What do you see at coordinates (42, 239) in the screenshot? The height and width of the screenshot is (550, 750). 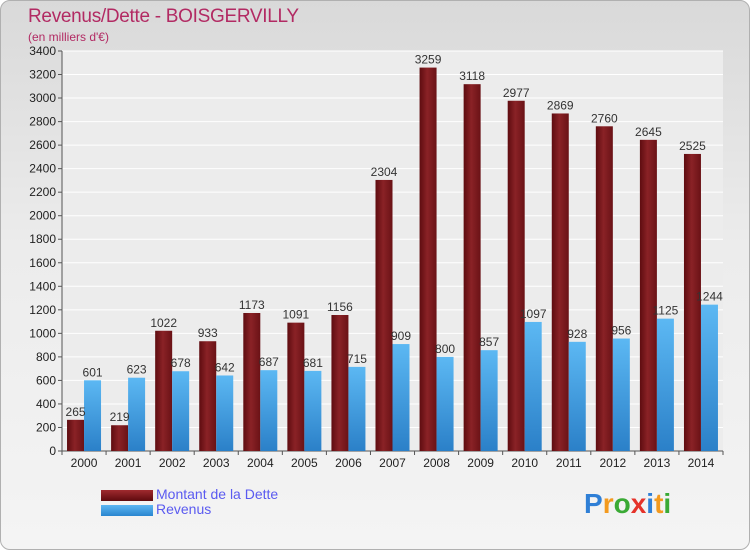 I see `y-tick-label: 1800` at bounding box center [42, 239].